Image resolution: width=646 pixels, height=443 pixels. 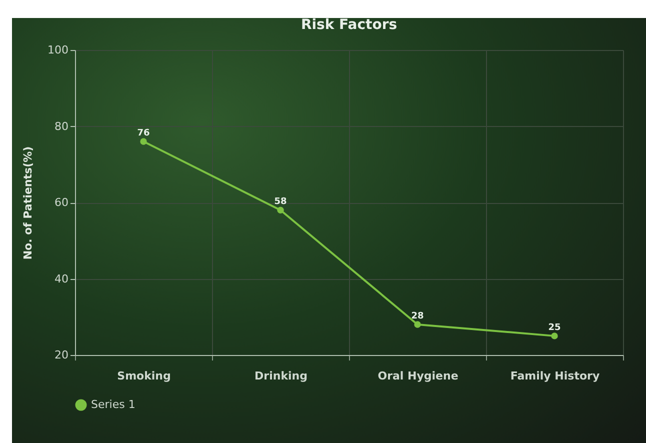 I want to click on x-tick-label: Family History, so click(x=555, y=376).